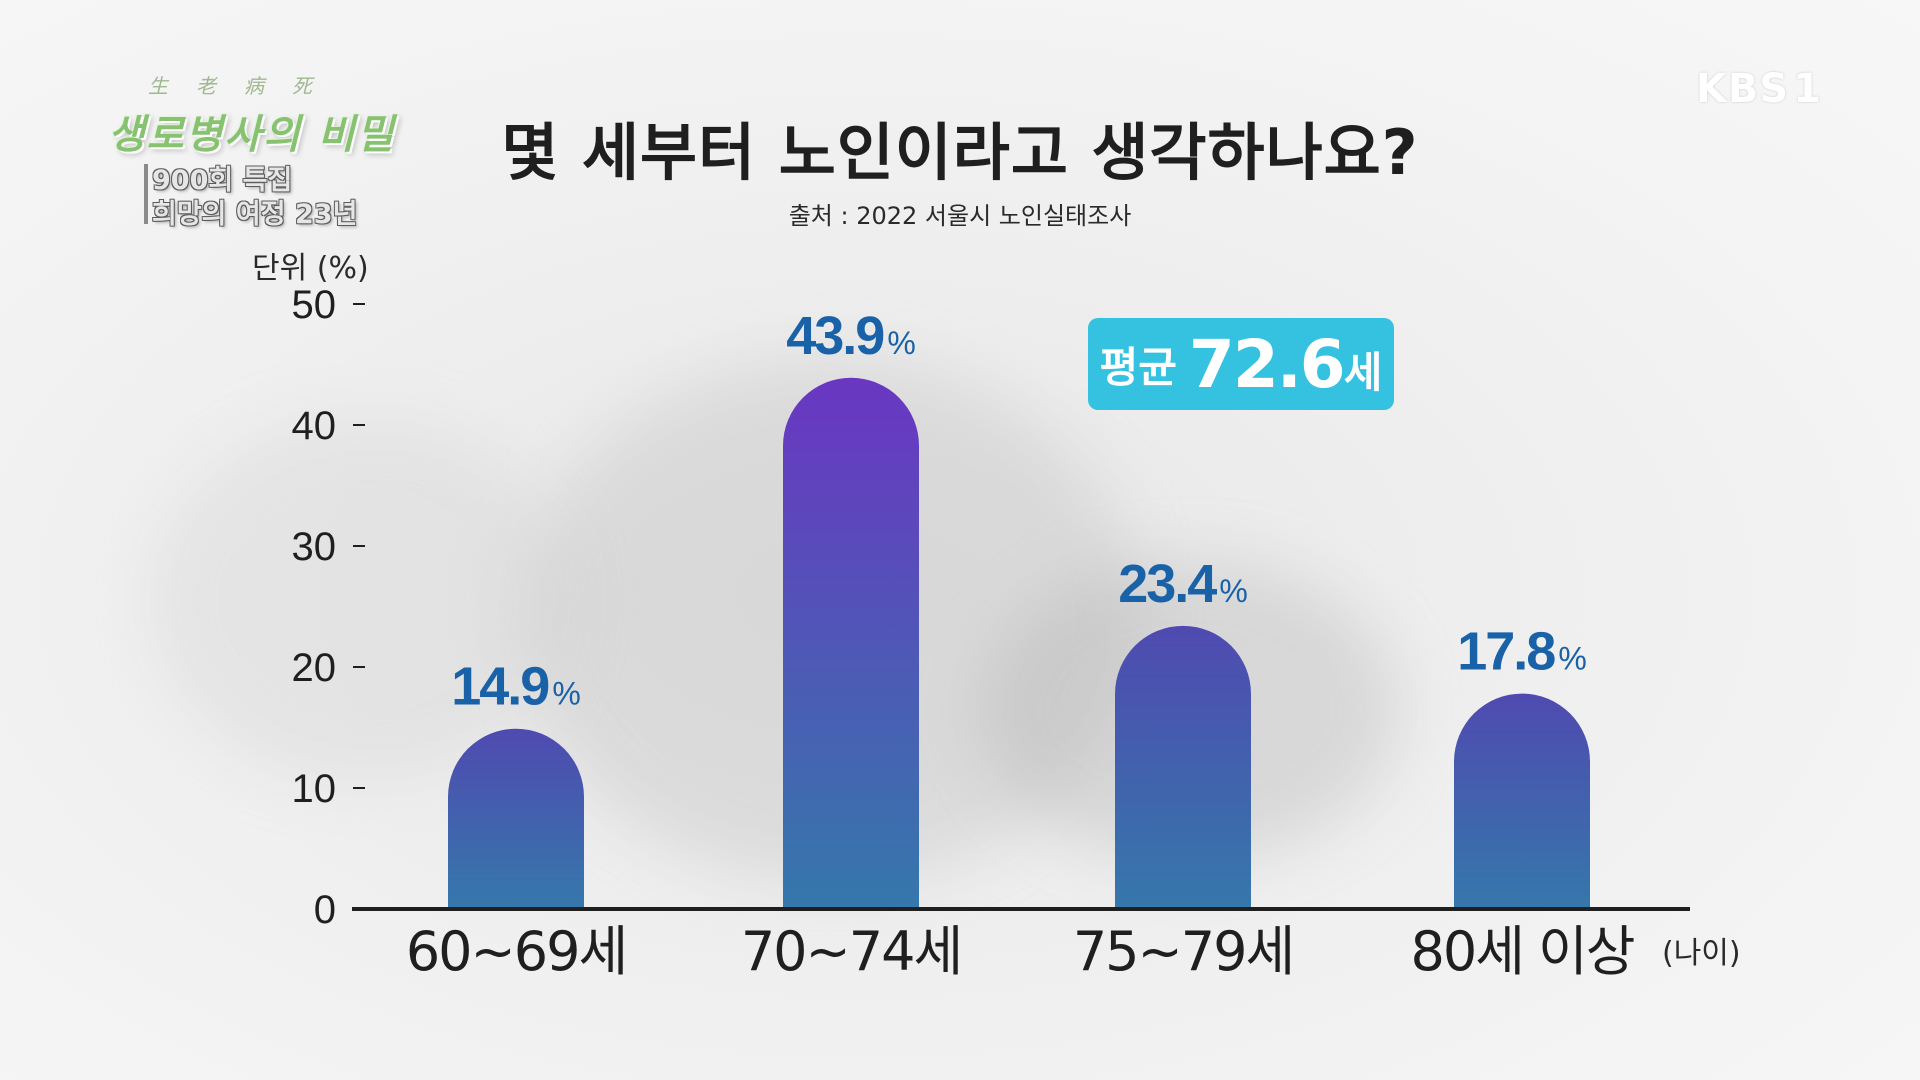  What do you see at coordinates (314, 426) in the screenshot?
I see `y-tick-label: 40` at bounding box center [314, 426].